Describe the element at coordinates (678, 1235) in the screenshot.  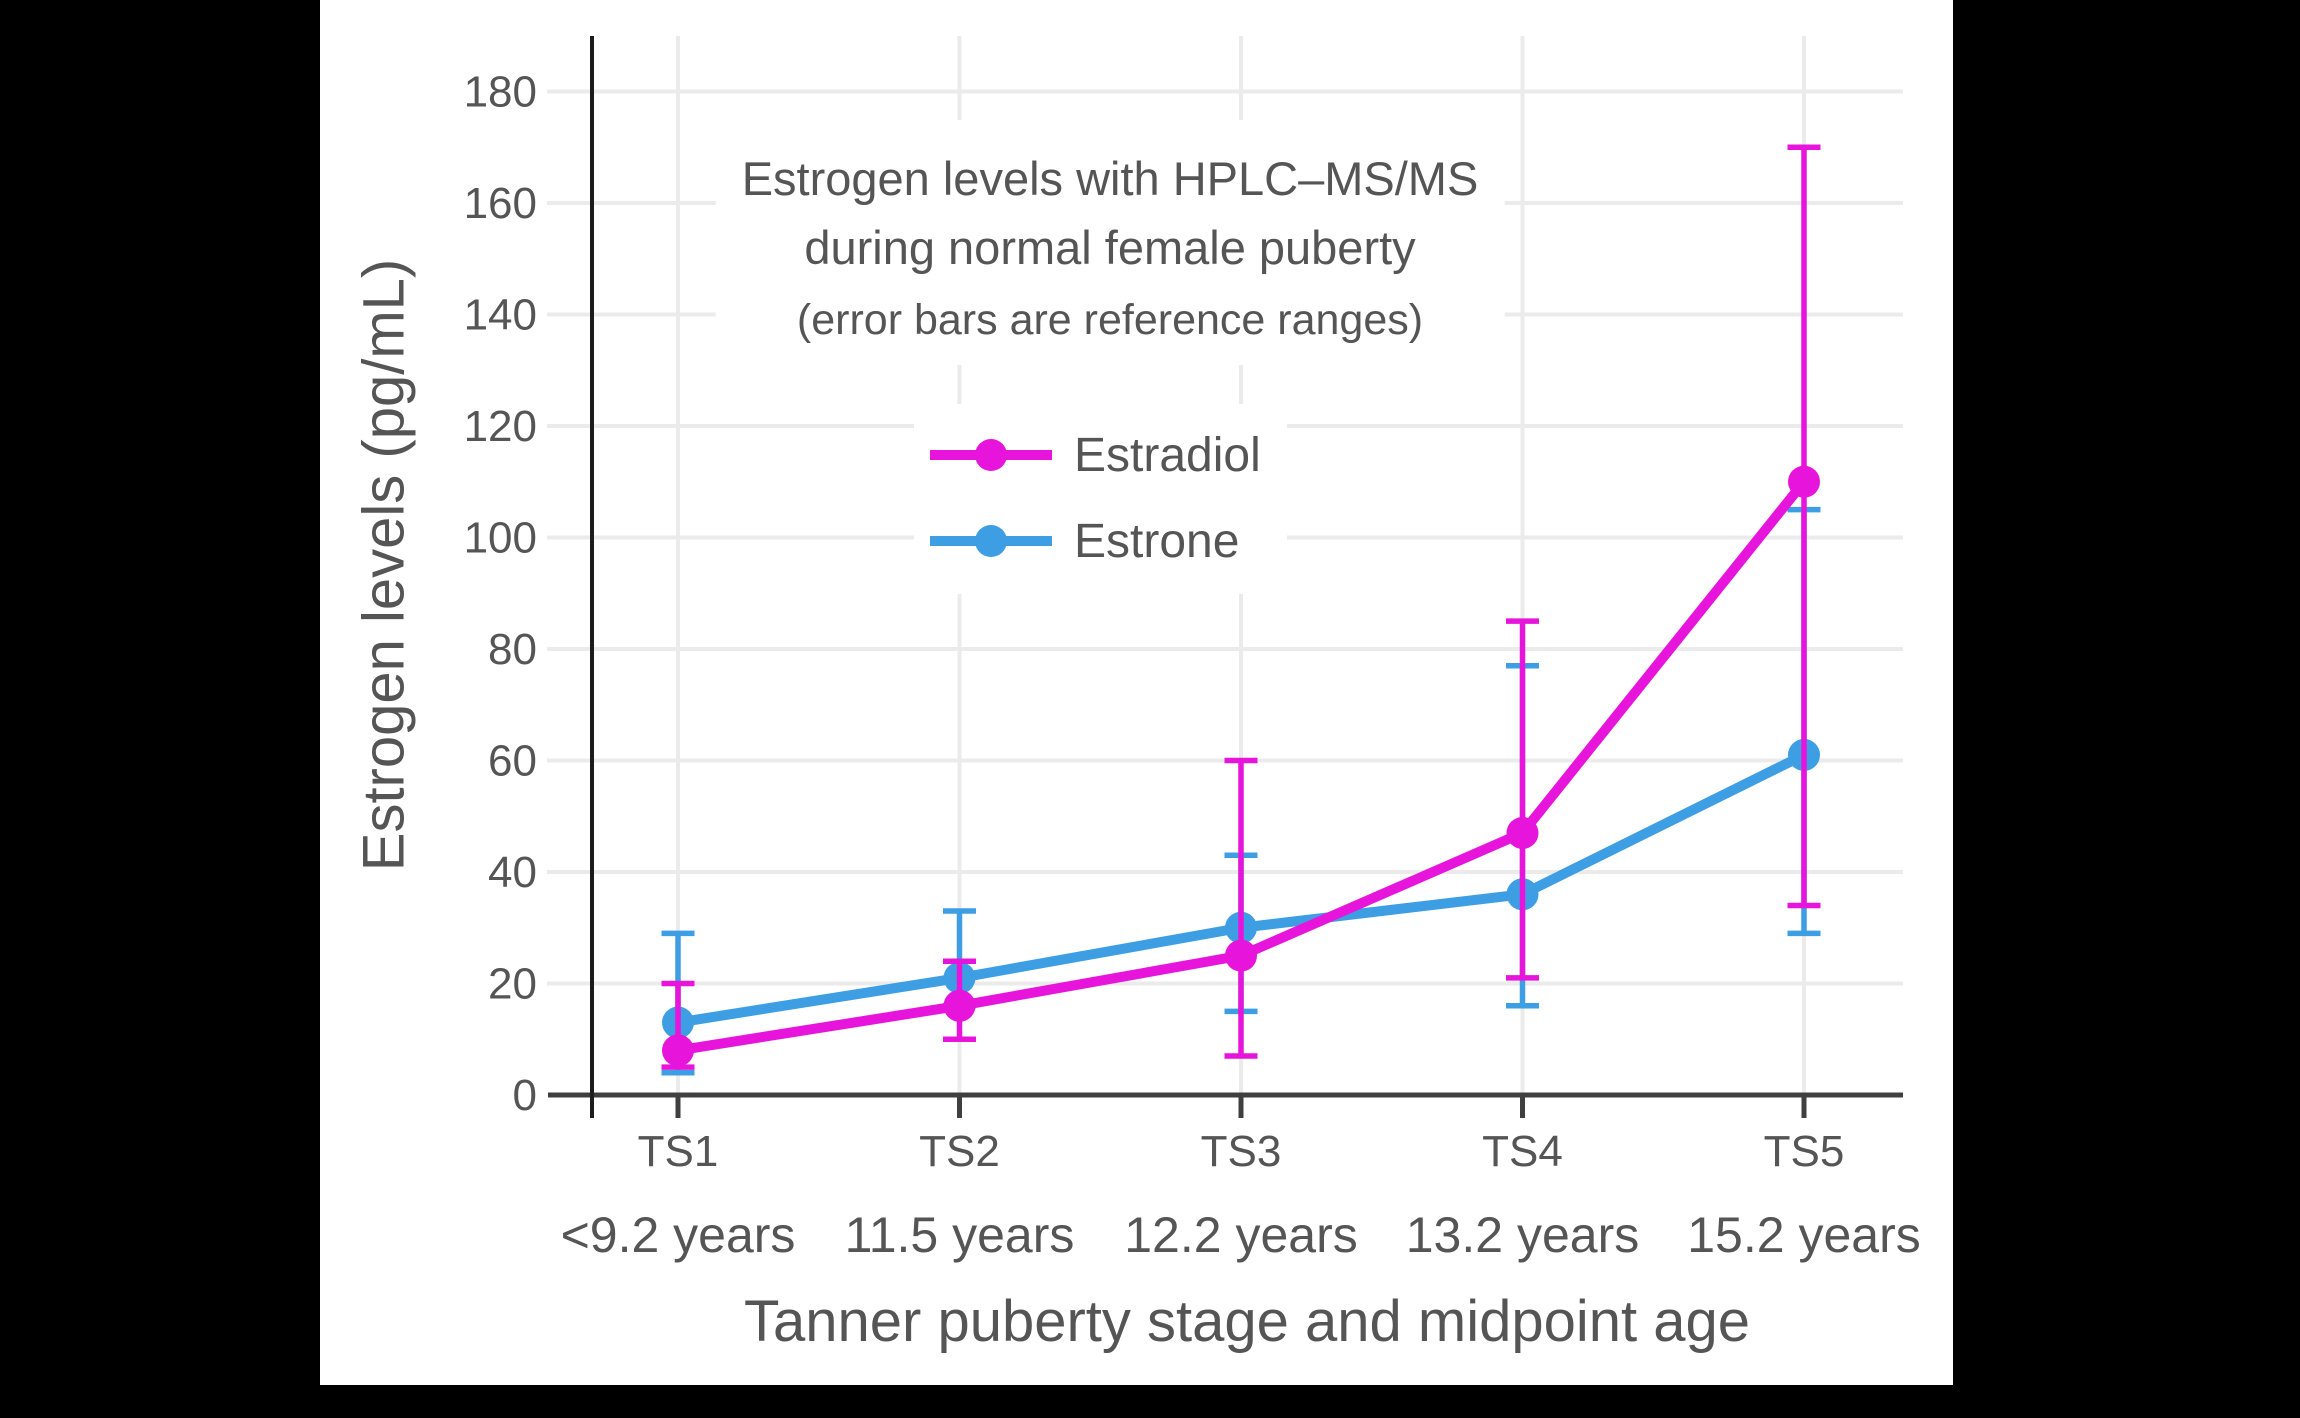
I see `x-tick-label-age: <9.2 years` at that location.